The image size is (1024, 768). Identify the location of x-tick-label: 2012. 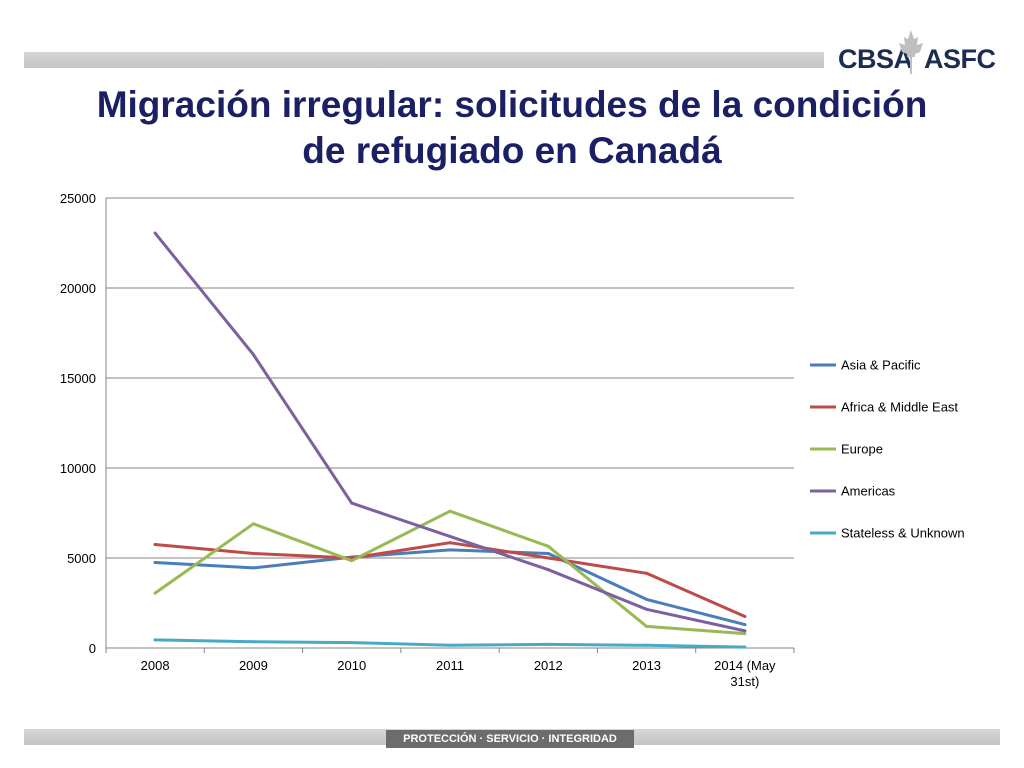
(548, 665).